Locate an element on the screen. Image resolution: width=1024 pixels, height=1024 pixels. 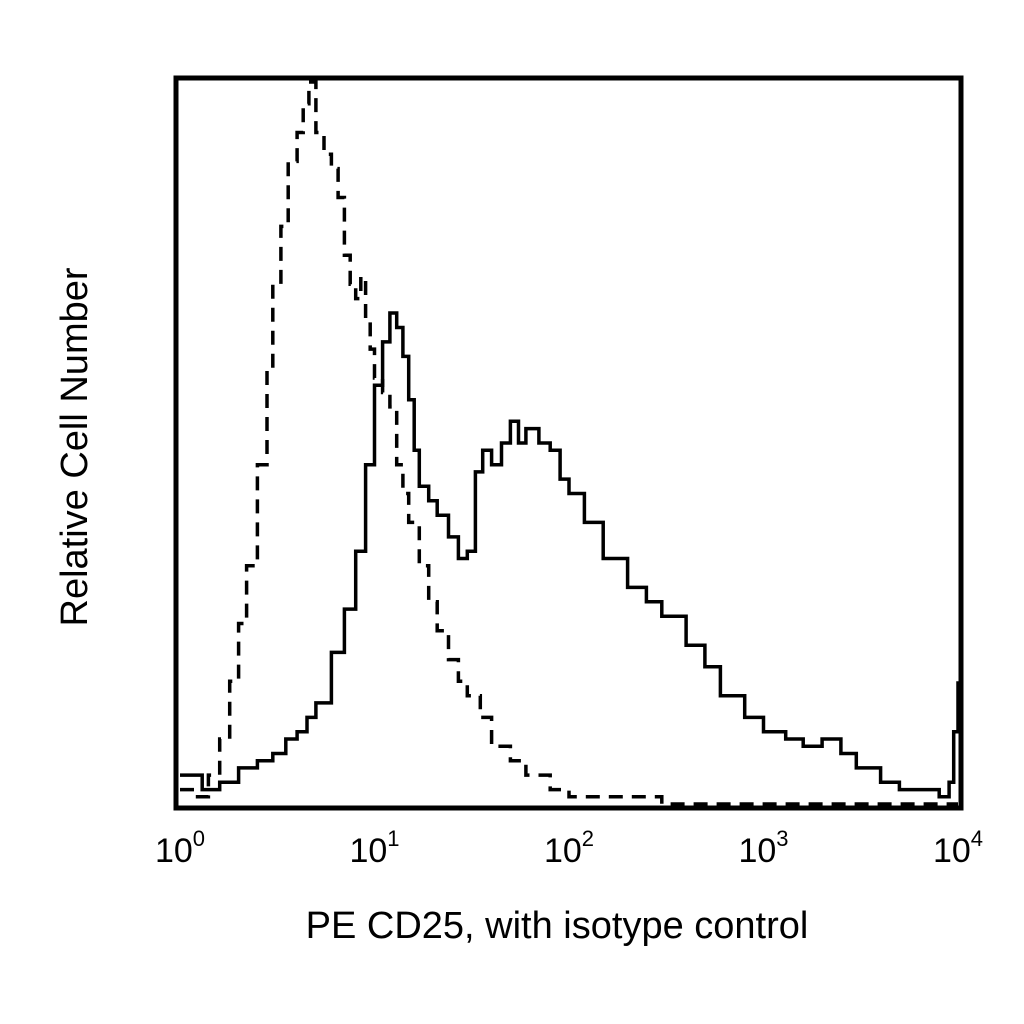
x-axis-ticks: 10⁰ 10¹ 10² 10³ 10⁴ is located at coordinates (569, 848).